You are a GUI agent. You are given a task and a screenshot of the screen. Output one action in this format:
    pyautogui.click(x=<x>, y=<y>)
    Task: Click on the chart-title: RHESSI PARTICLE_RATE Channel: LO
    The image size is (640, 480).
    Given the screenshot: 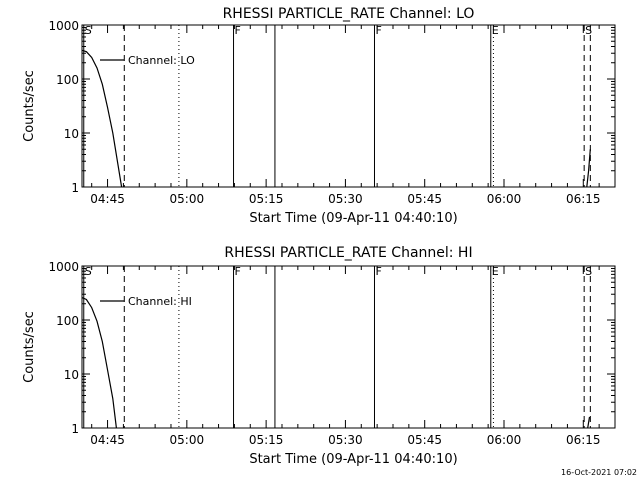 What is the action you would take?
    pyautogui.click(x=349, y=14)
    